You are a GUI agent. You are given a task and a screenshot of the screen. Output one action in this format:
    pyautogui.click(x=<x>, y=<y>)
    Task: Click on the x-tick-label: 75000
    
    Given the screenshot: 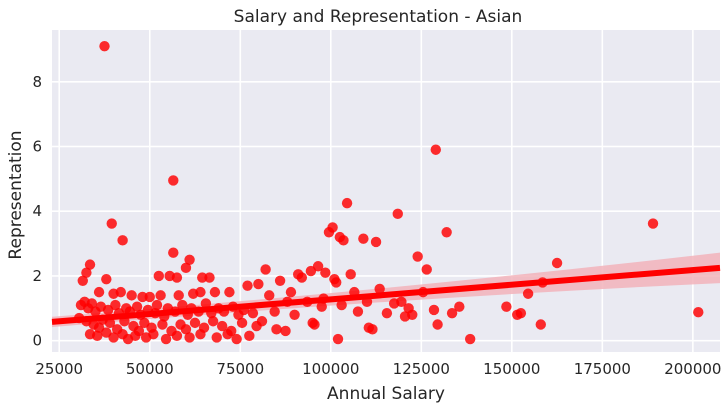 What is the action you would take?
    pyautogui.click(x=240, y=369)
    